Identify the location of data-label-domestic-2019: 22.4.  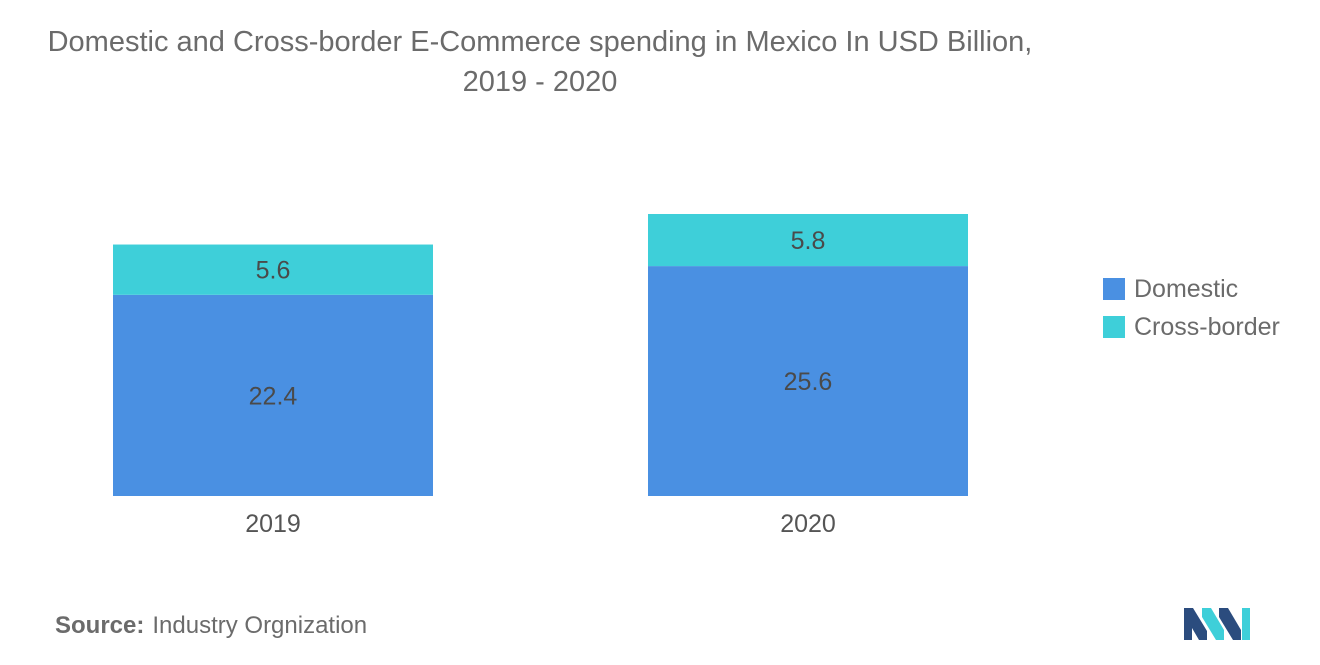
(273, 396).